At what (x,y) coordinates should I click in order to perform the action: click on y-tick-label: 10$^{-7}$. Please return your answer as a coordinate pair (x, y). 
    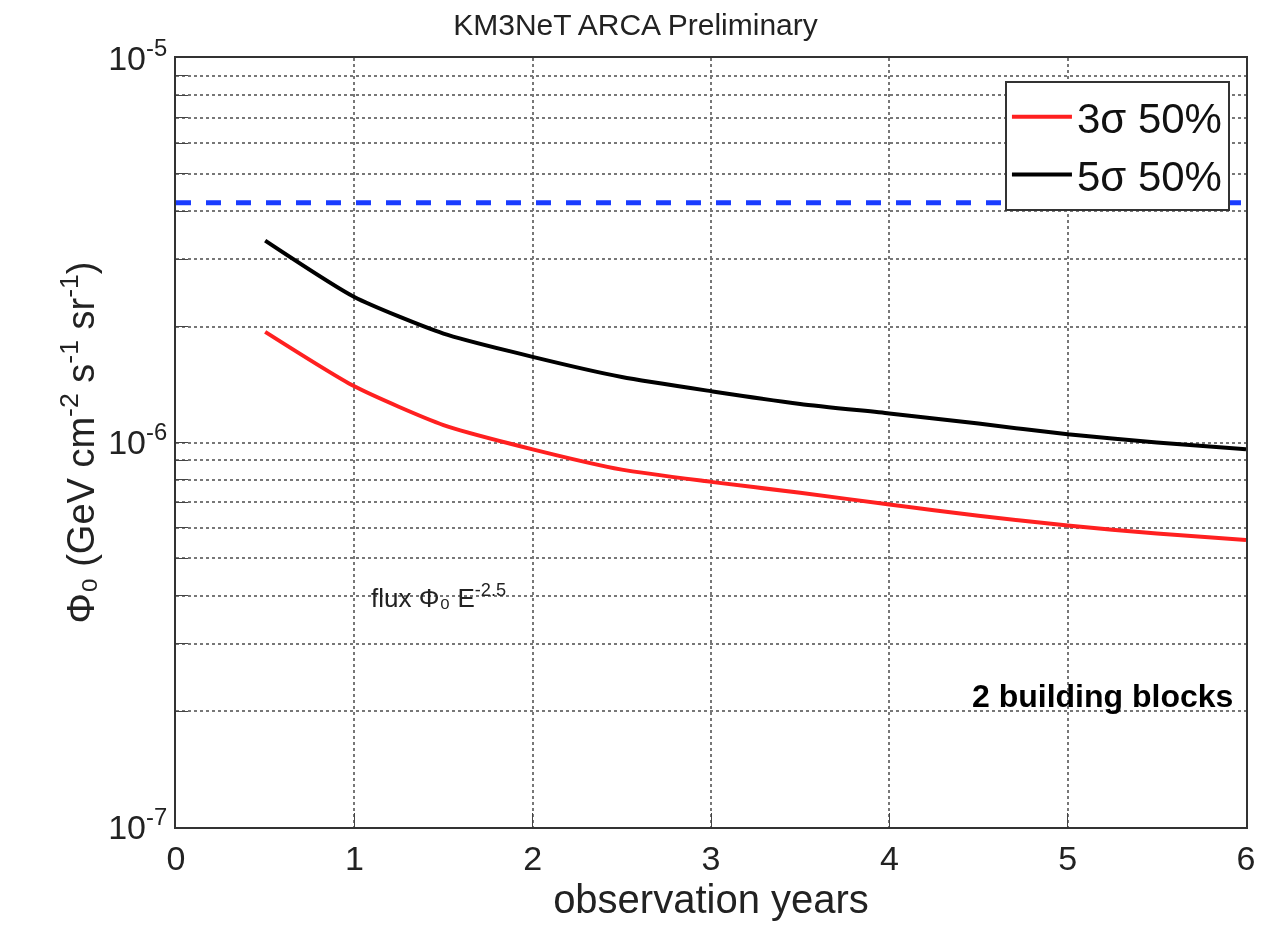
    Looking at the image, I should click on (138, 824).